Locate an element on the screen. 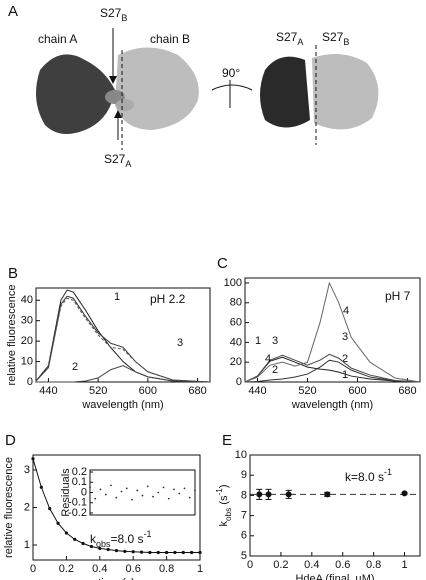 The image size is (426, 580). rich-text: k=8.0 s-1 is located at coordinates (368, 475).